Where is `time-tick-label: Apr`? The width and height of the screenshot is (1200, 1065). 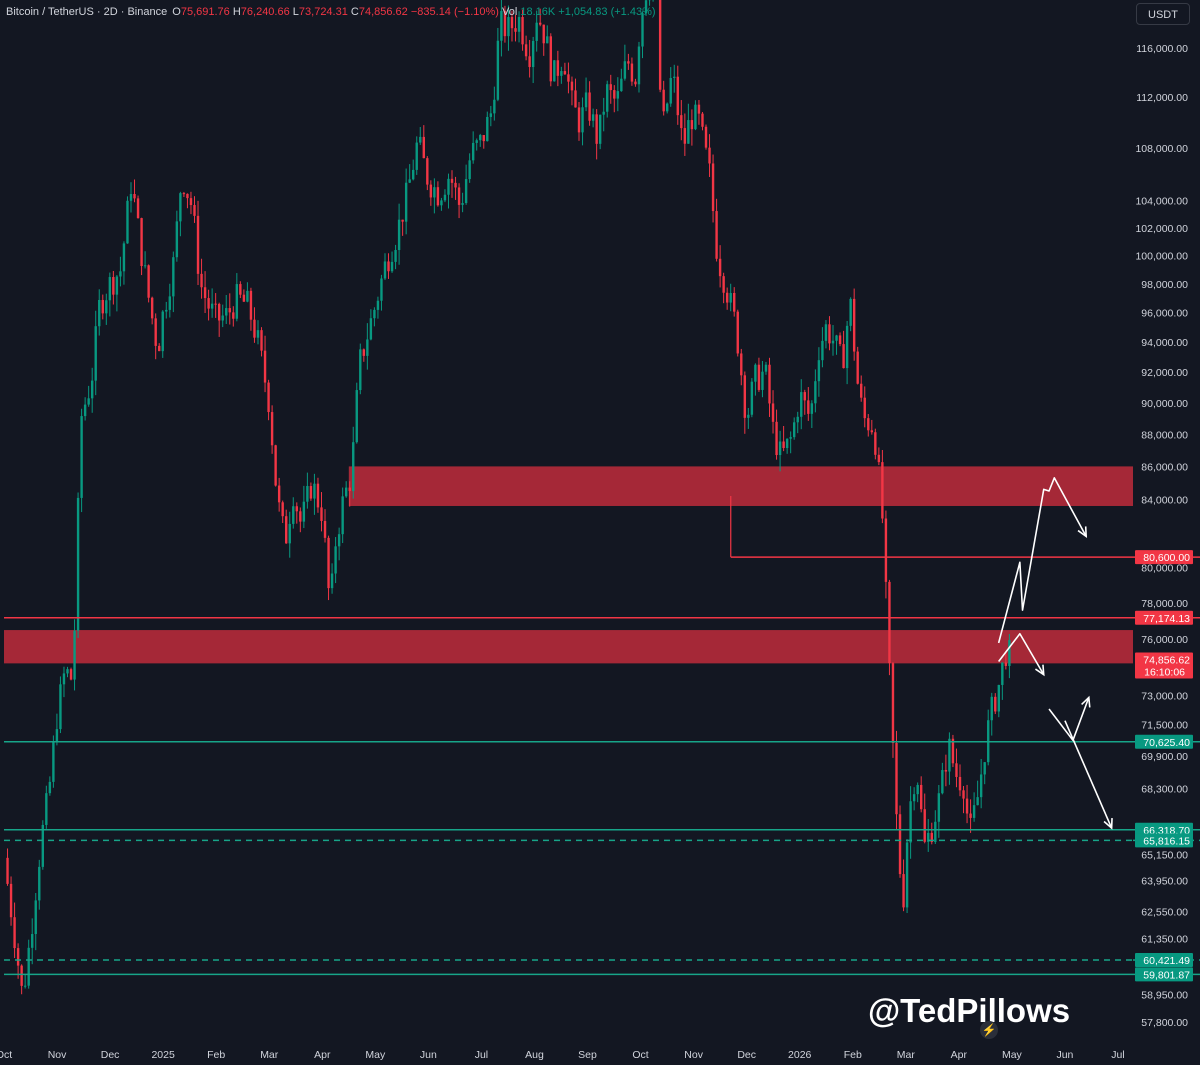
time-tick-label: Apr is located at coordinates (322, 1055).